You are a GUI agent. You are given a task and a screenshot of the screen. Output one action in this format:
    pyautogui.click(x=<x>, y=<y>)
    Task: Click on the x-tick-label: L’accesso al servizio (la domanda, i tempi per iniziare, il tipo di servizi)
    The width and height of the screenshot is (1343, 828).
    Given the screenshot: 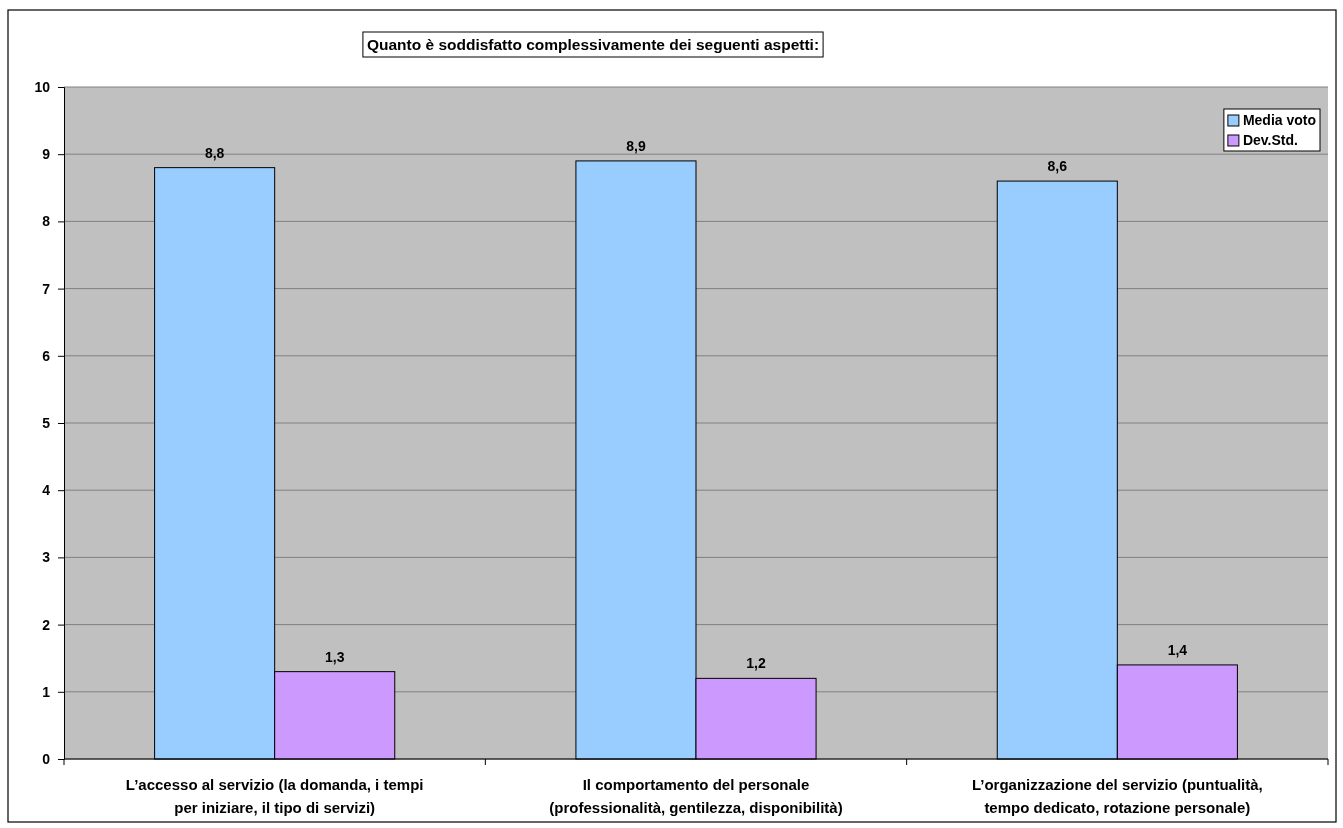 What is the action you would take?
    pyautogui.click(x=274, y=796)
    